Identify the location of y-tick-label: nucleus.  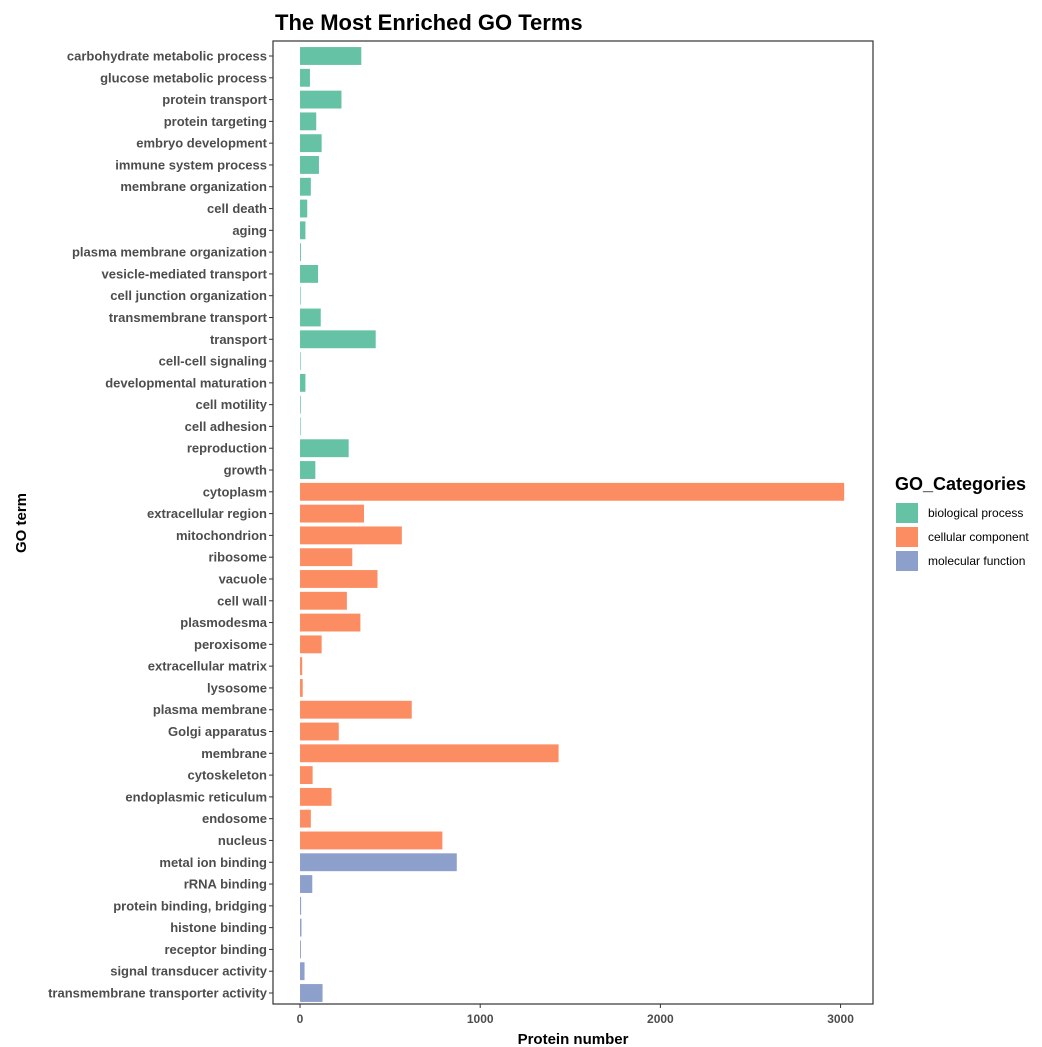
(242, 840).